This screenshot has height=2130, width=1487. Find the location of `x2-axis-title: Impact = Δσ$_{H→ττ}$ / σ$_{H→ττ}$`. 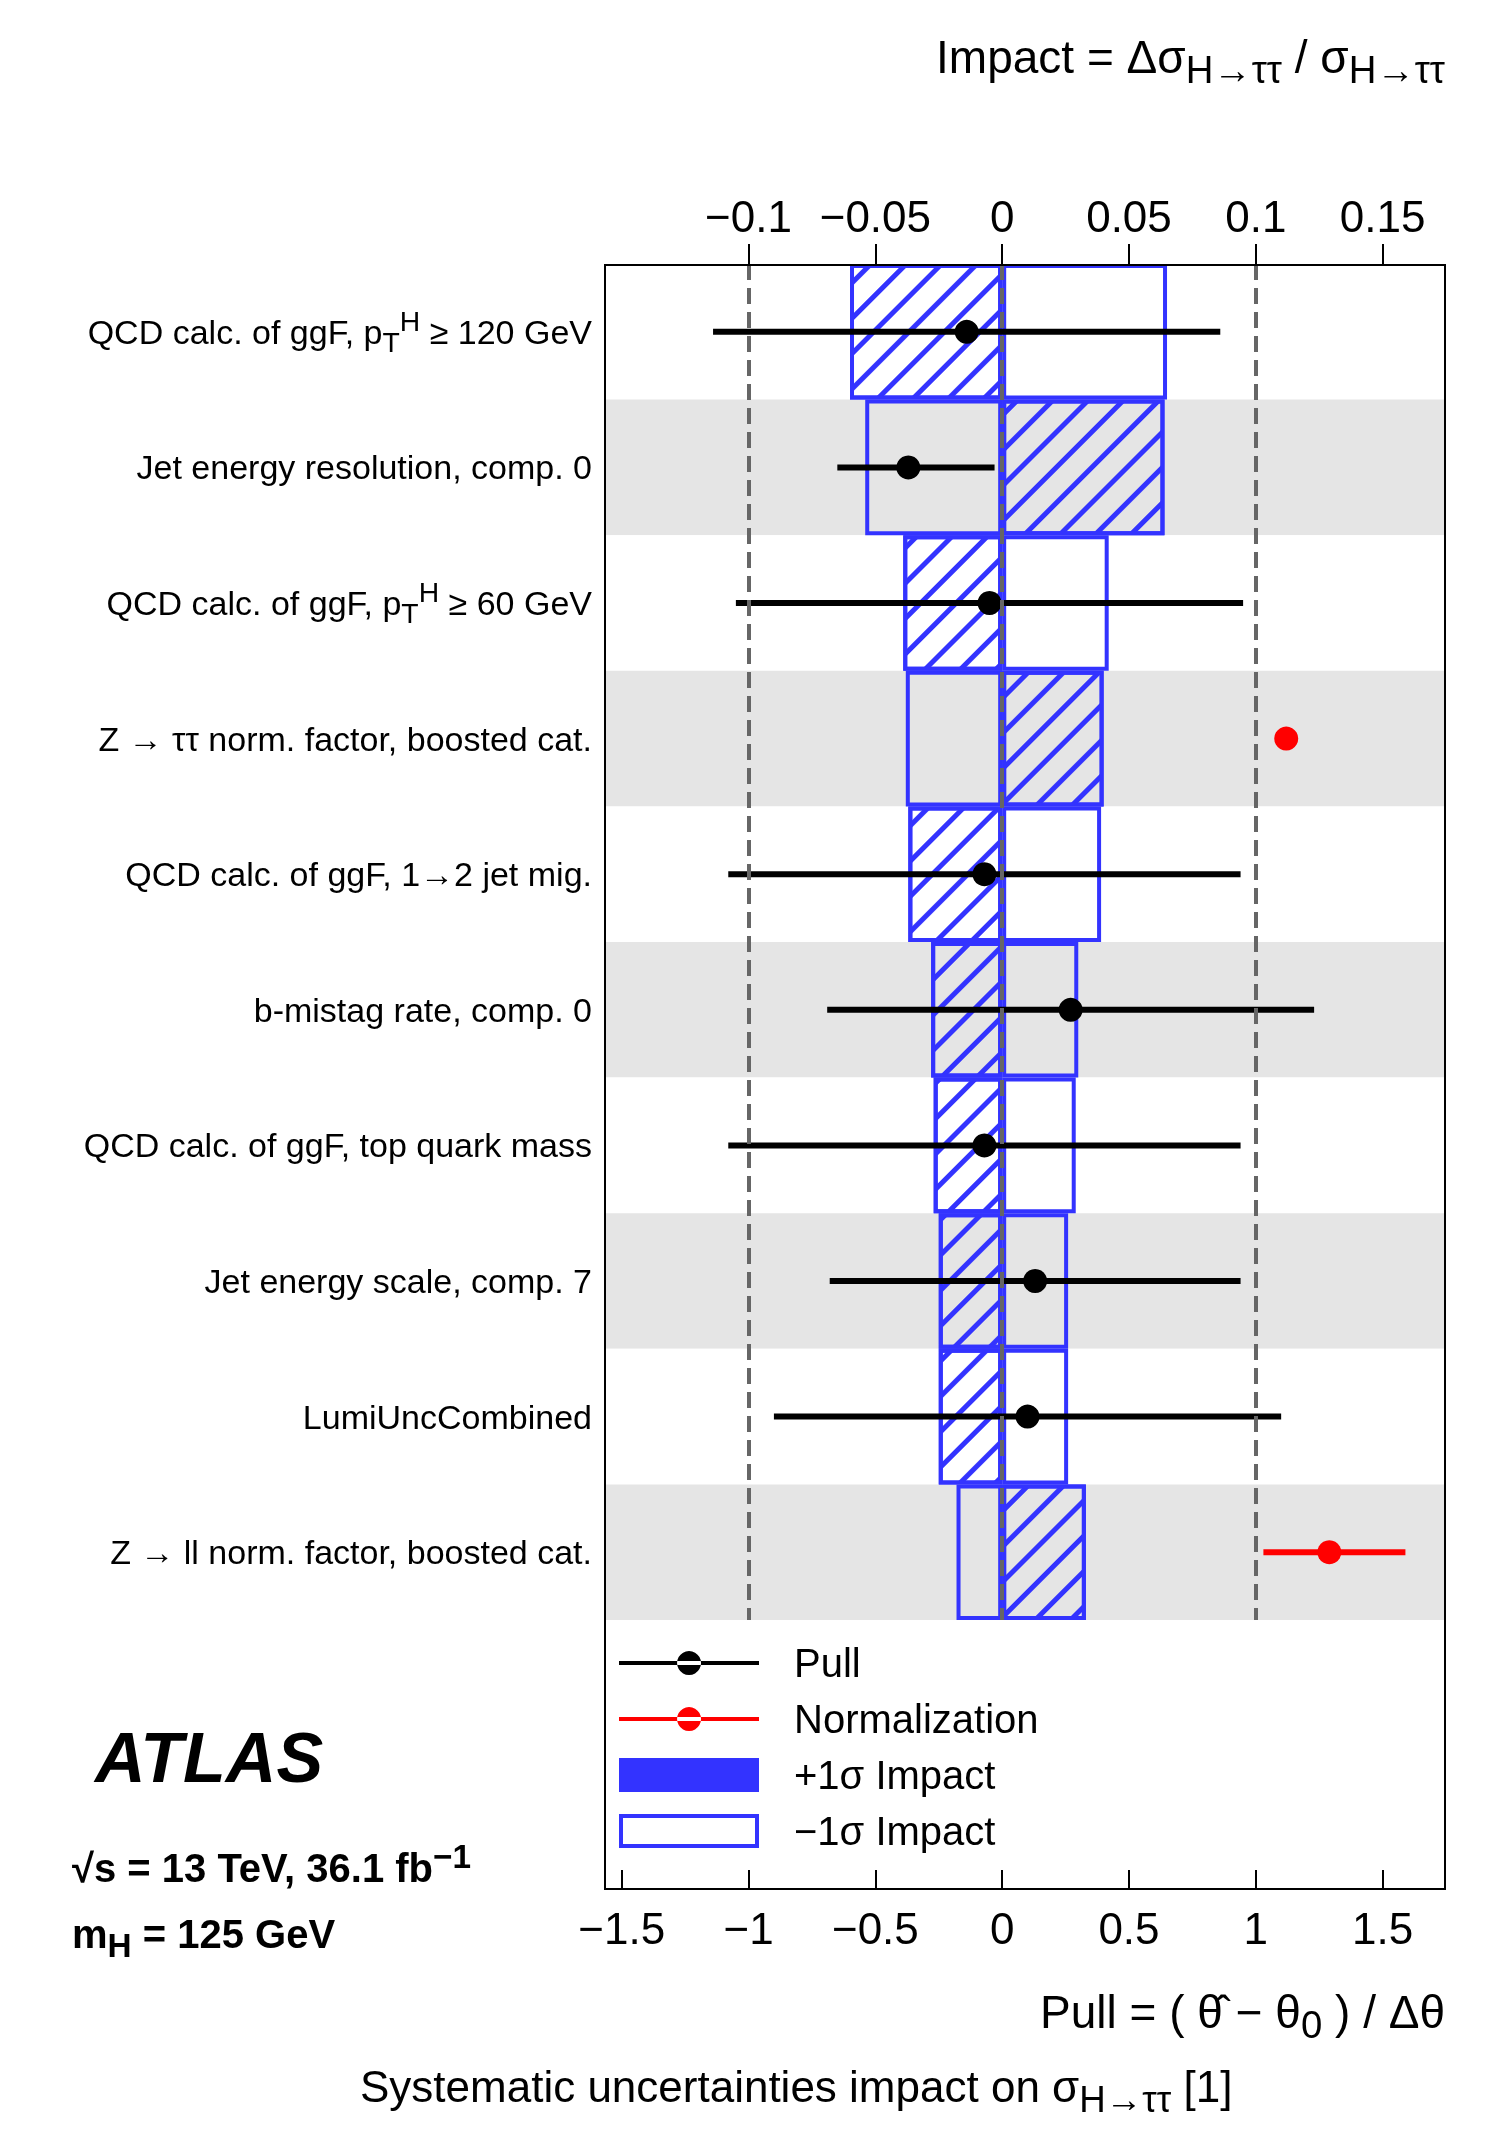

x2-axis-title: Impact = Δσ$_{H→ττ}$ / σ$_{H→ττ}$ is located at coordinates (1190, 61).